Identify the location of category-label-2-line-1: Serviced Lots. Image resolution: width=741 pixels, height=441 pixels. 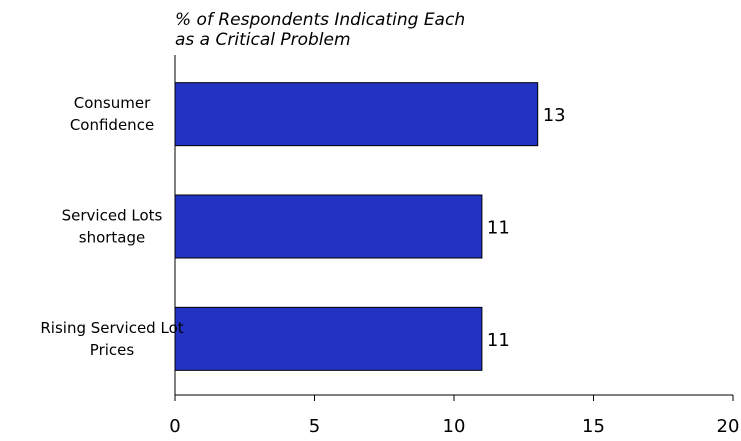
(112, 216).